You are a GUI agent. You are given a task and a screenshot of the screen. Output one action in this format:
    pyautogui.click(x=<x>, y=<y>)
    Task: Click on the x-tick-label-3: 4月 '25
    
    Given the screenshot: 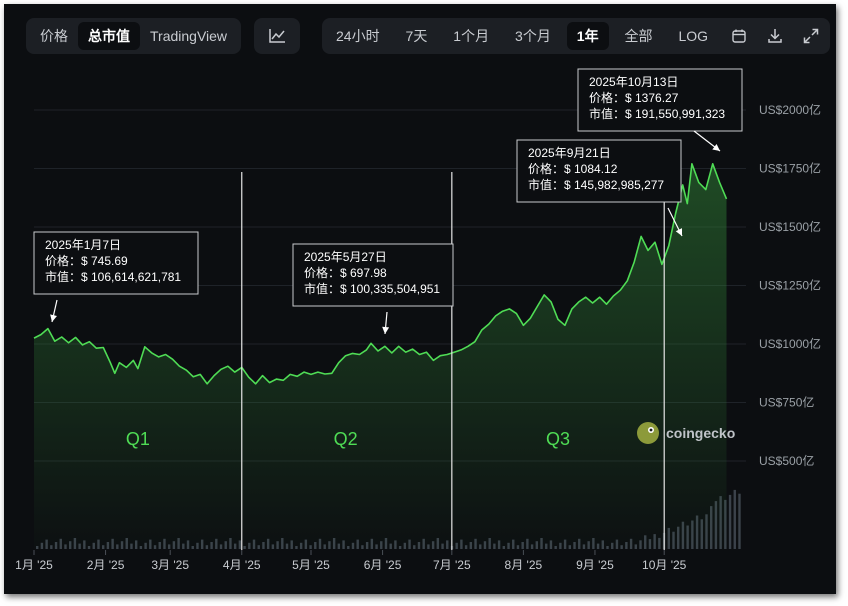 What is the action you would take?
    pyautogui.click(x=242, y=565)
    